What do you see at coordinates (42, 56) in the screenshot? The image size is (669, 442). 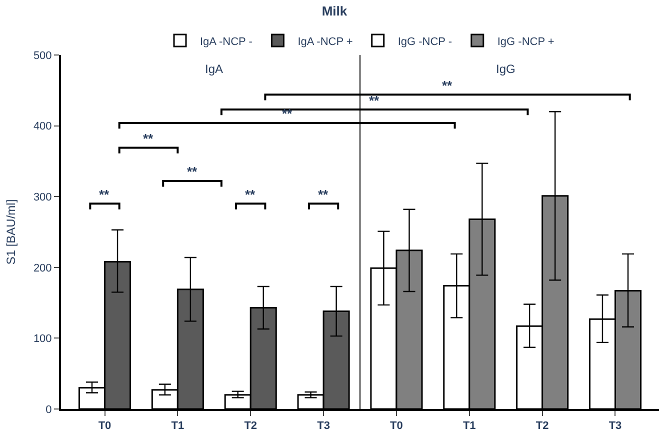 I see `y-tick-label: 500` at bounding box center [42, 56].